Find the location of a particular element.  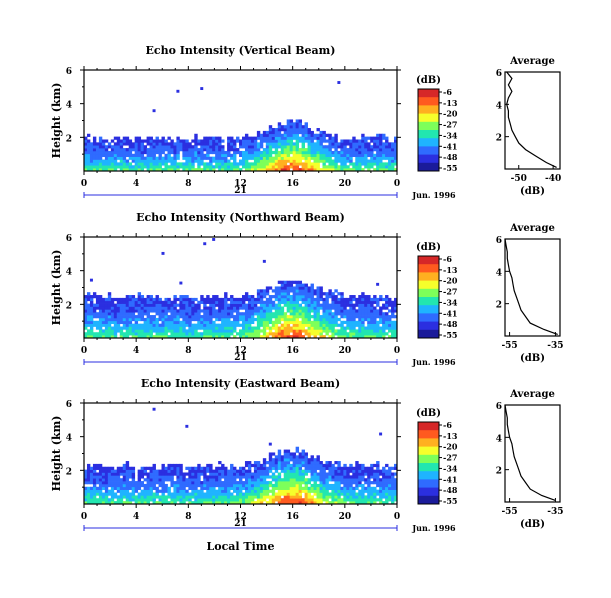

colorbar-tick-label: -48 is located at coordinates (450, 157).